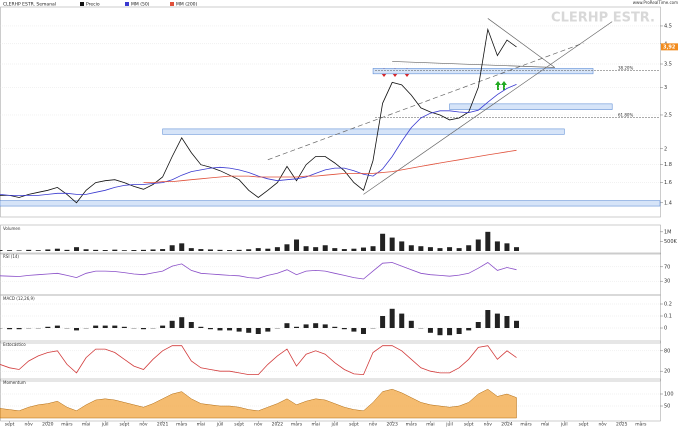  What do you see at coordinates (93, 5) in the screenshot?
I see `legend-label: Precio` at bounding box center [93, 5].